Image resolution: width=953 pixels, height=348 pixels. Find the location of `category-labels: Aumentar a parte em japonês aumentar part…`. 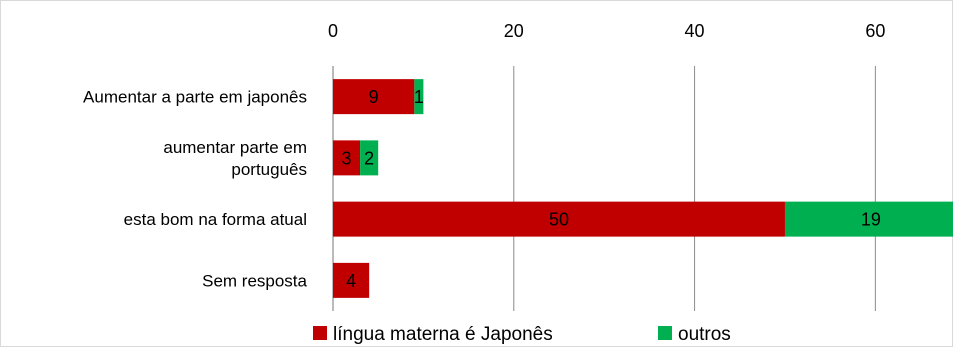

category-labels: Aumentar a parte em japonês aumentar part… is located at coordinates (195, 189).